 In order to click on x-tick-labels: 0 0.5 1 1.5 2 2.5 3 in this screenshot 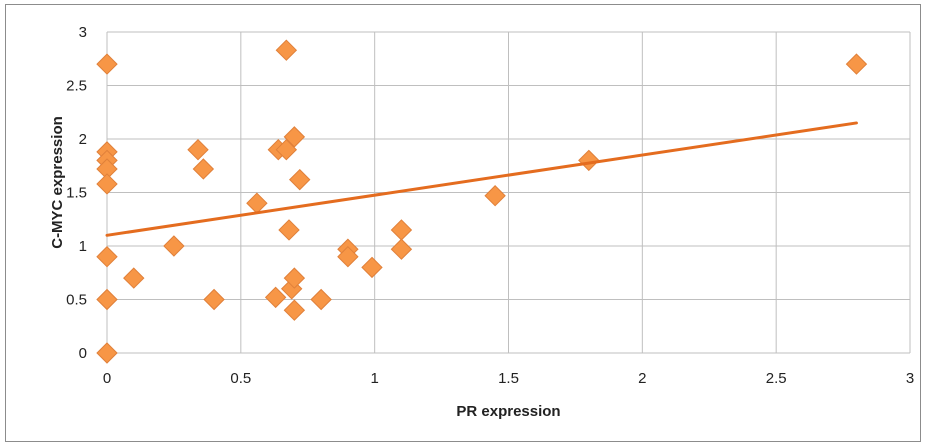, I will do `click(508, 378)`.